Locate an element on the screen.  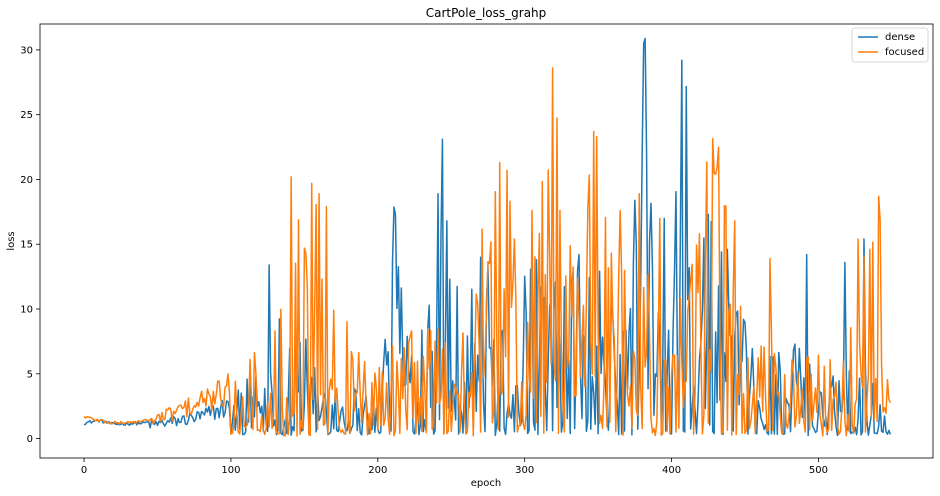
legend: dense focused is located at coordinates (890, 45).